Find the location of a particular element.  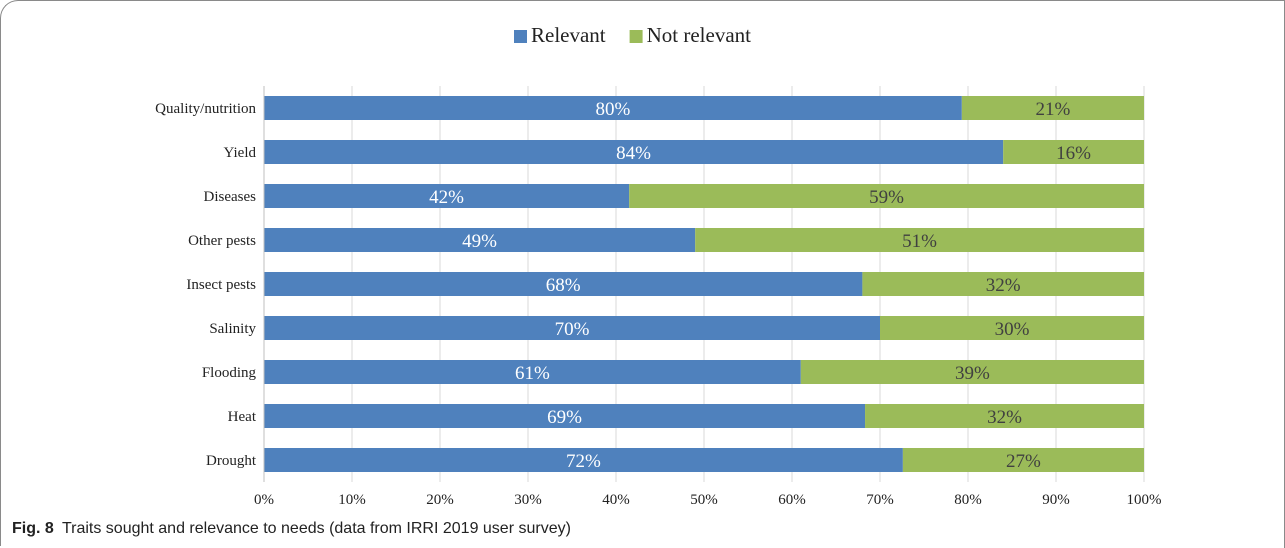

category-label: Insect pests is located at coordinates (221, 285).